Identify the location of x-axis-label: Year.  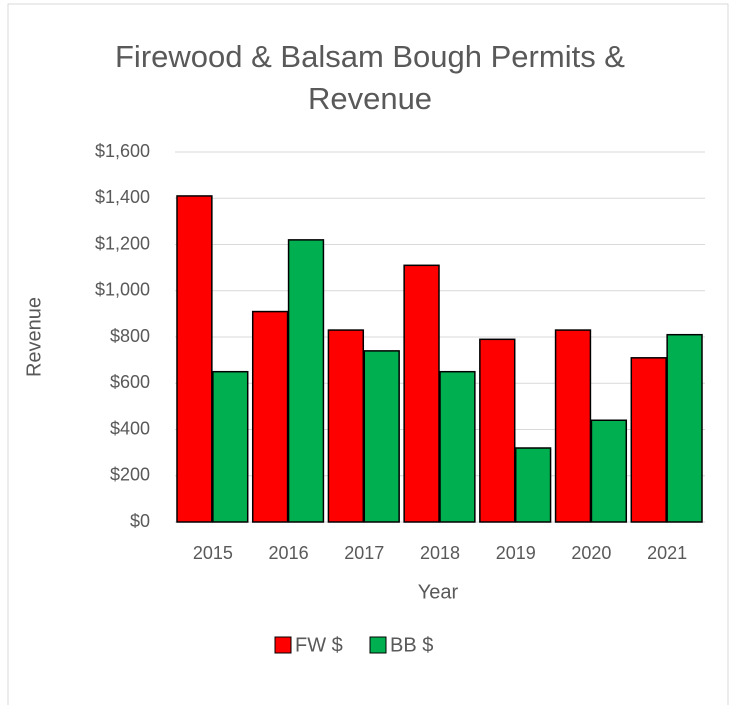
(438, 592).